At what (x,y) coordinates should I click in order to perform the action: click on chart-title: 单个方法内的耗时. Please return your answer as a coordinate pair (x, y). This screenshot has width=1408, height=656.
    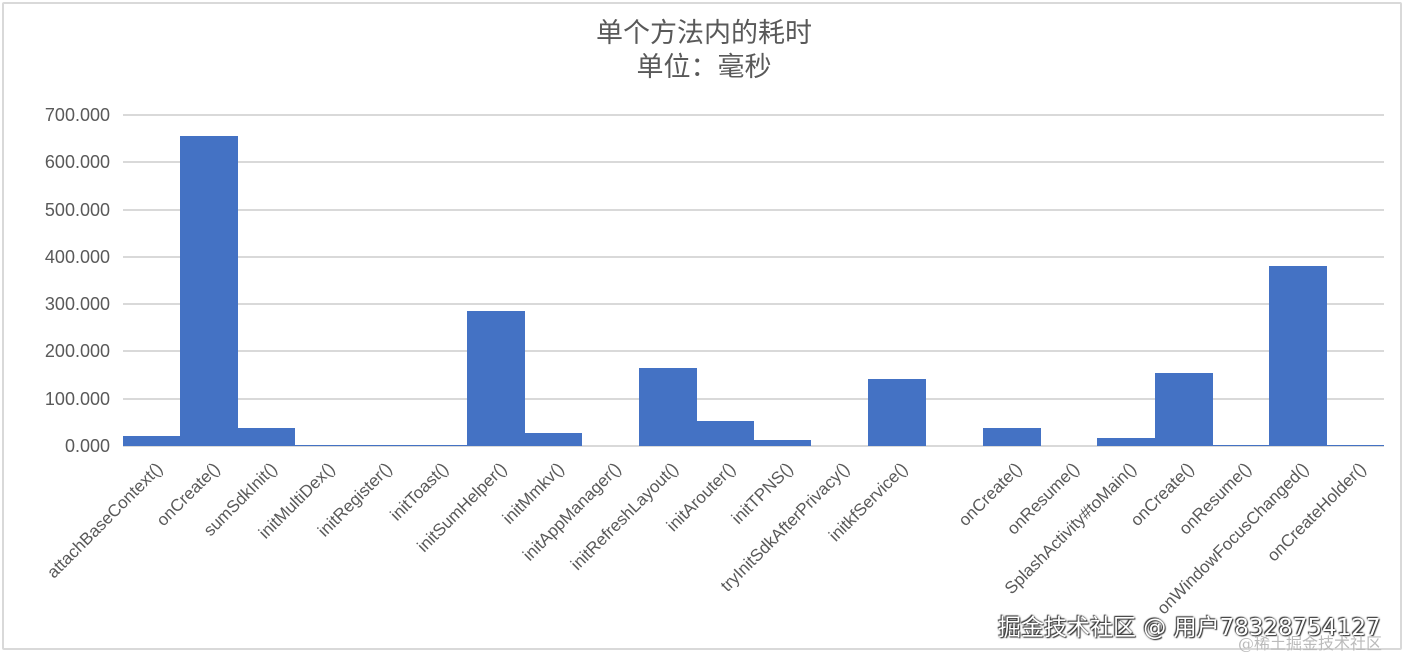
    Looking at the image, I should click on (704, 33).